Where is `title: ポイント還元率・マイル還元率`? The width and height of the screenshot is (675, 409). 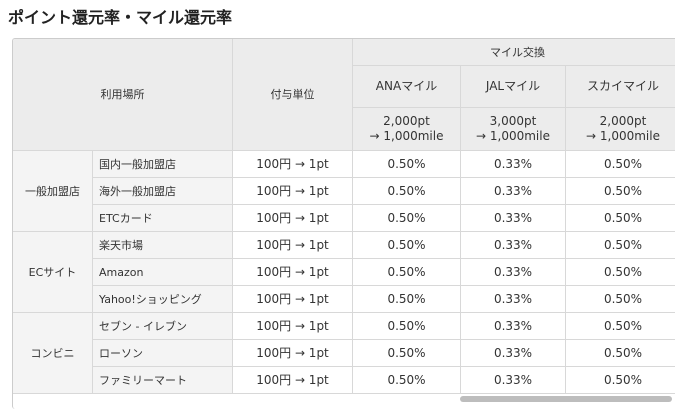 title: ポイント還元率・マイル還元率 is located at coordinates (120, 17).